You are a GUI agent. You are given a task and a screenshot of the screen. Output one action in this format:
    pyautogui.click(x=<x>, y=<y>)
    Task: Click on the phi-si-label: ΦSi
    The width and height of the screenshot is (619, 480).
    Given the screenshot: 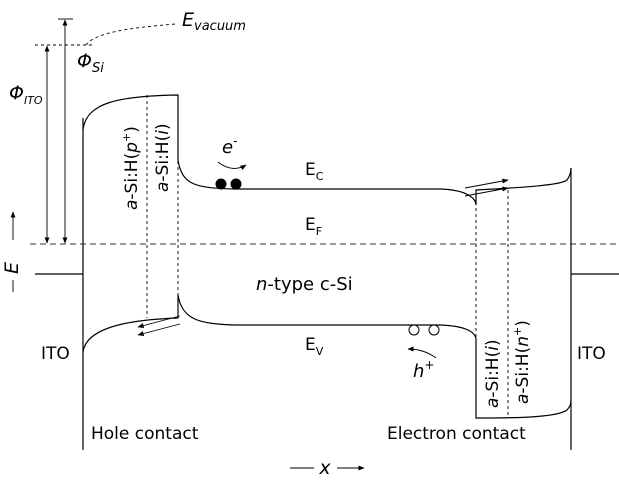 What is the action you would take?
    pyautogui.click(x=90, y=63)
    